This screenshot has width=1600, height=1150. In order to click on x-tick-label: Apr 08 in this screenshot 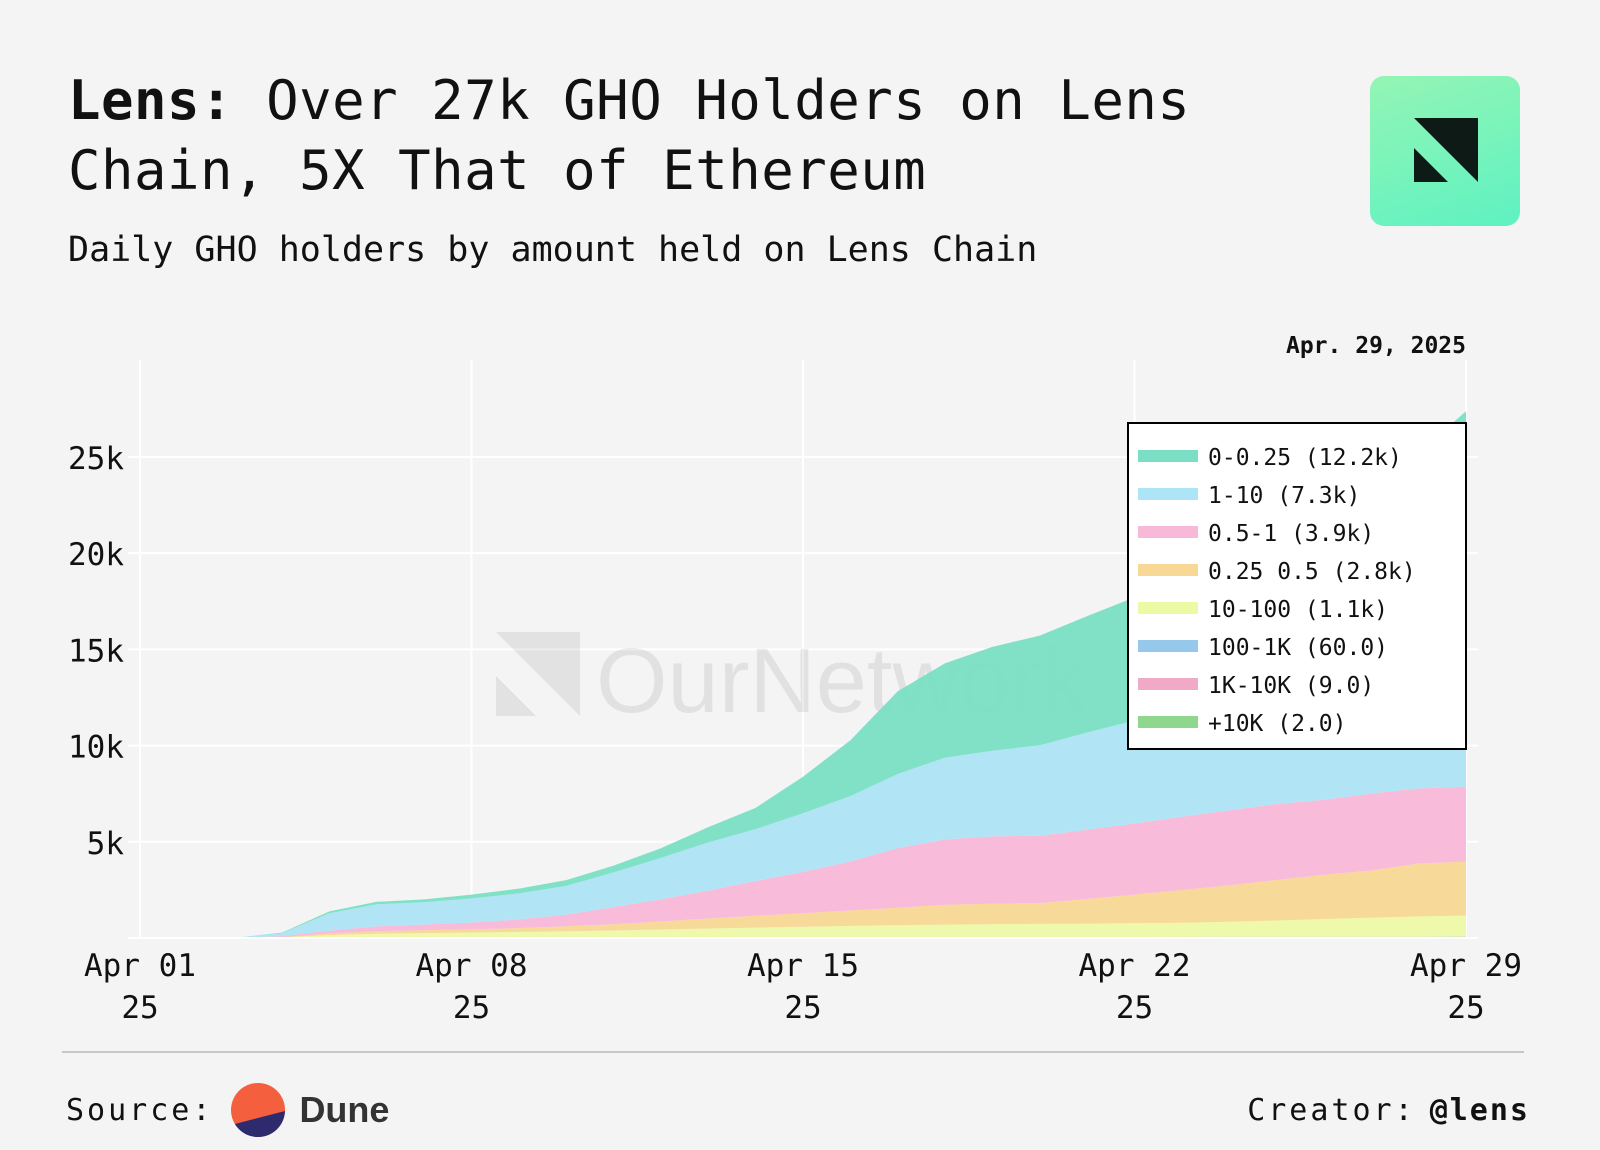, I will do `click(472, 966)`.